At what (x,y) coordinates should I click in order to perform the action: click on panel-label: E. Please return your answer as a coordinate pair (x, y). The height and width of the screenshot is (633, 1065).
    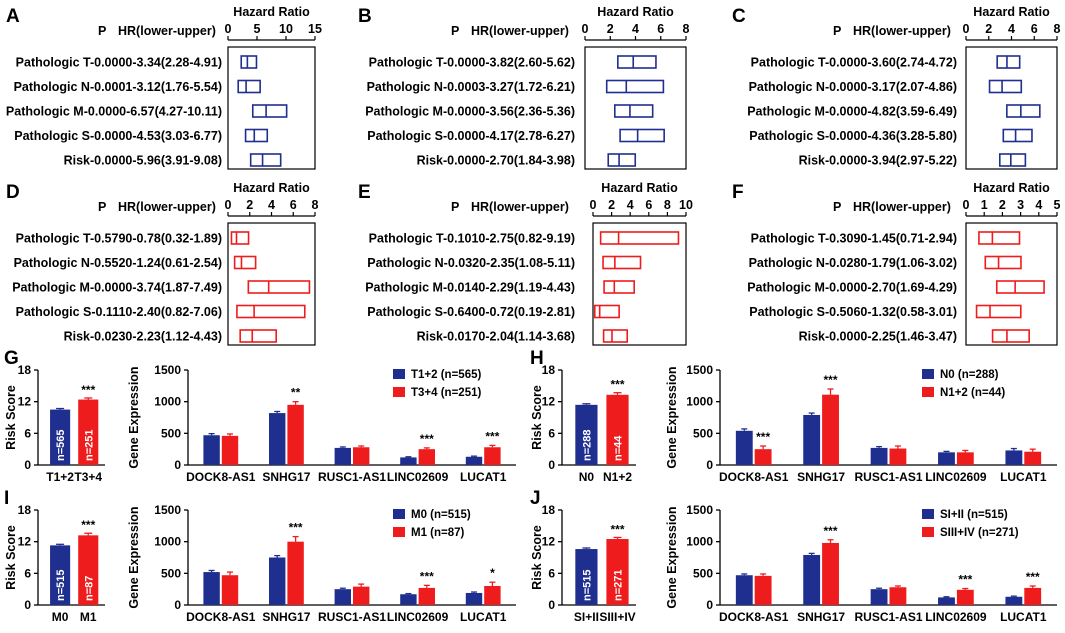
    Looking at the image, I should click on (364, 192).